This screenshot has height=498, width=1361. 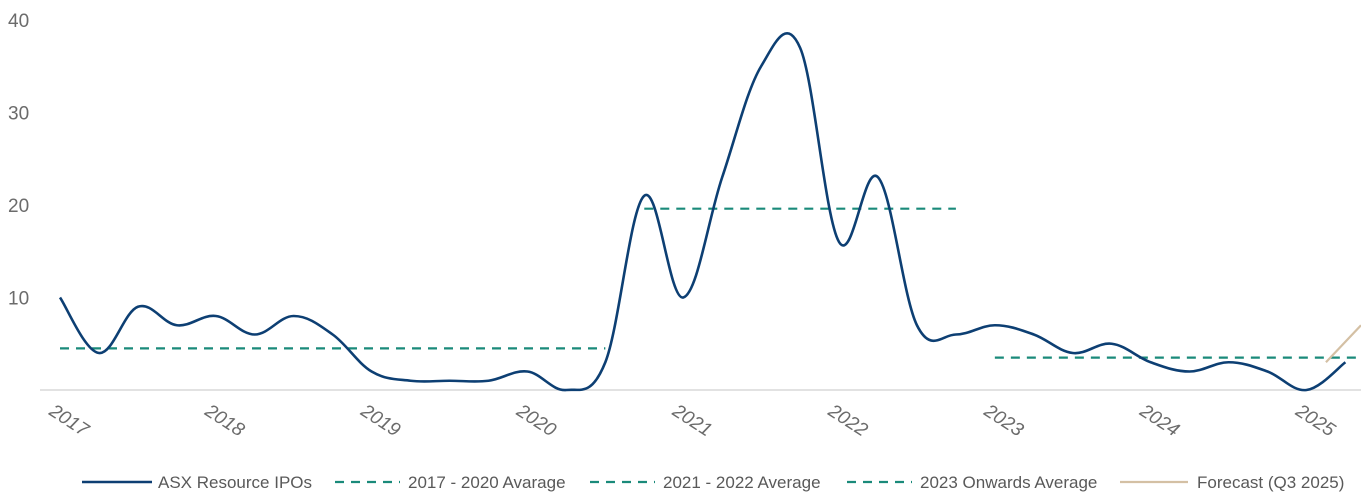 What do you see at coordinates (1315, 420) in the screenshot?
I see `x-tick-label: 2025` at bounding box center [1315, 420].